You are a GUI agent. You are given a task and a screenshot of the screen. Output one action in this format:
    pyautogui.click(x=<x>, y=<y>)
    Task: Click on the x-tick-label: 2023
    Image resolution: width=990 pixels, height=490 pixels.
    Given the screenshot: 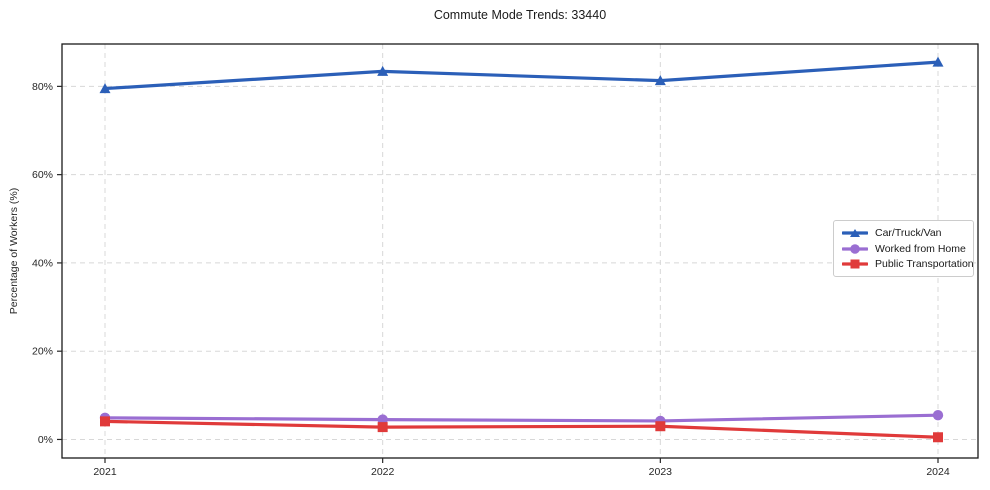 What is the action you would take?
    pyautogui.click(x=661, y=472)
    